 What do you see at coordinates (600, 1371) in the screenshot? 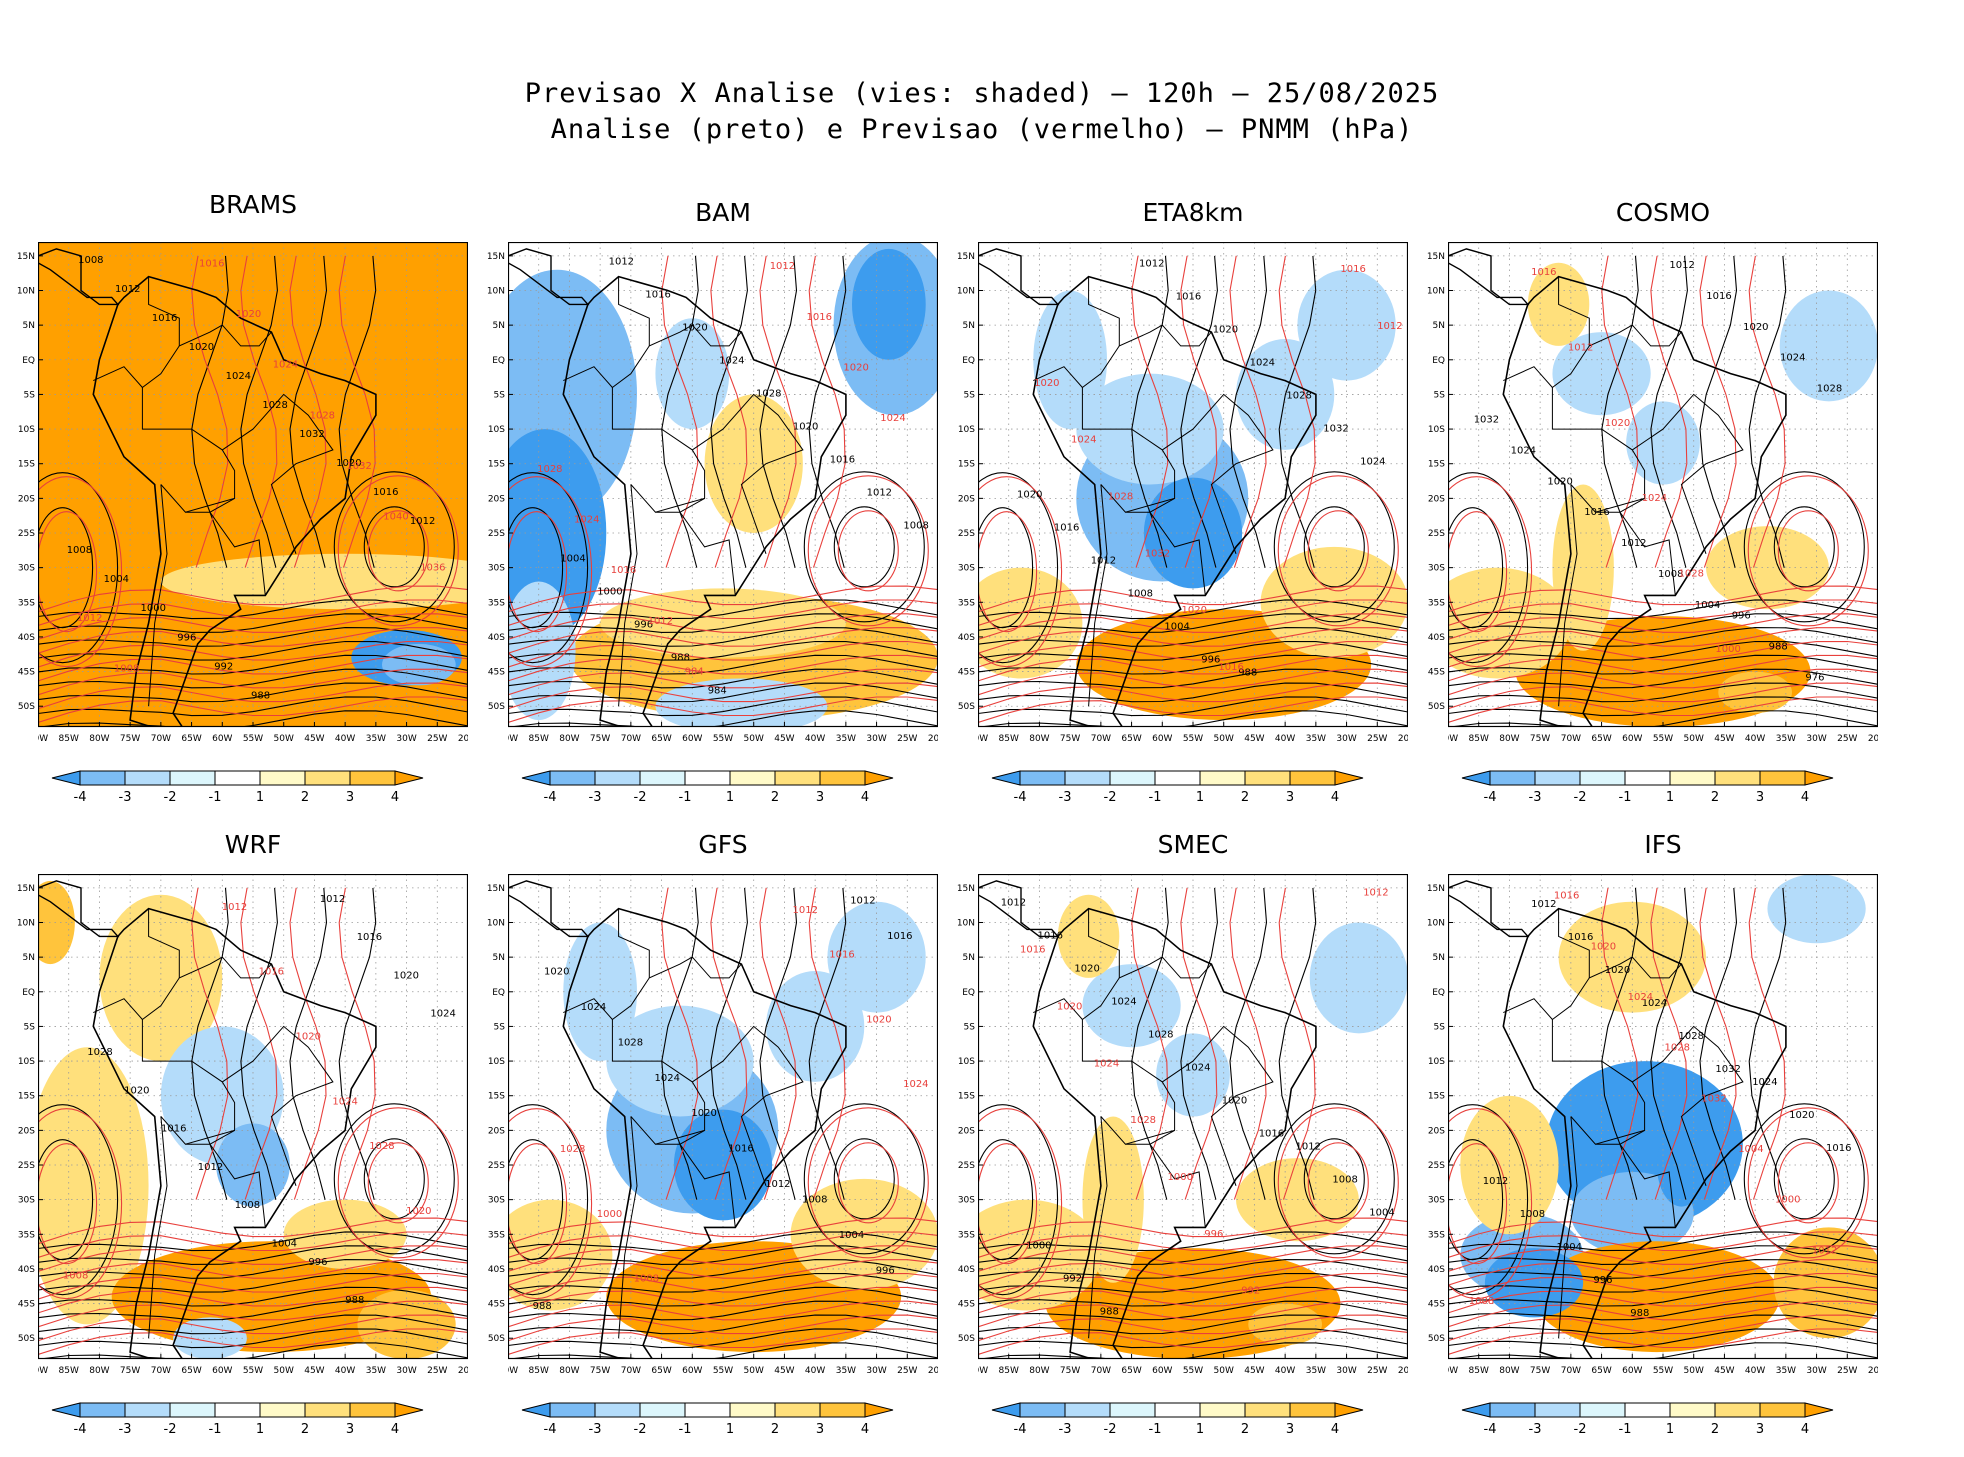
I see `lon-label: 75W` at bounding box center [600, 1371].